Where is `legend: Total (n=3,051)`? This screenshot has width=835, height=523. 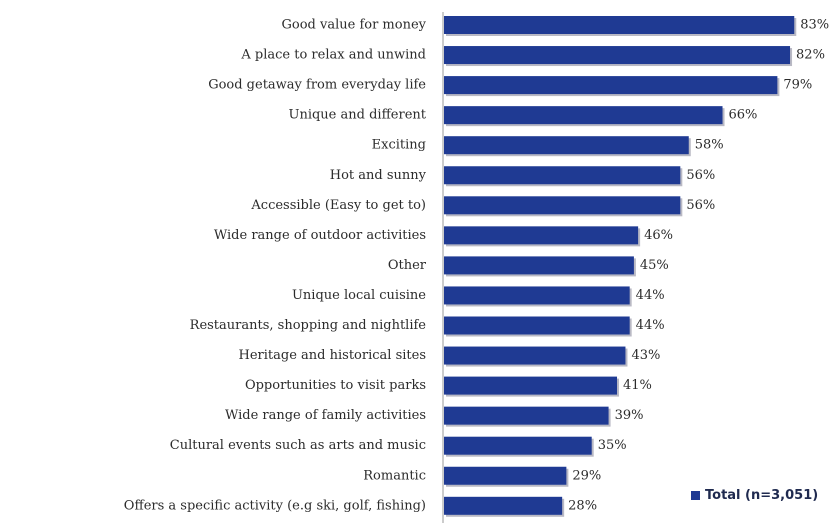 legend: Total (n=3,051) is located at coordinates (754, 495).